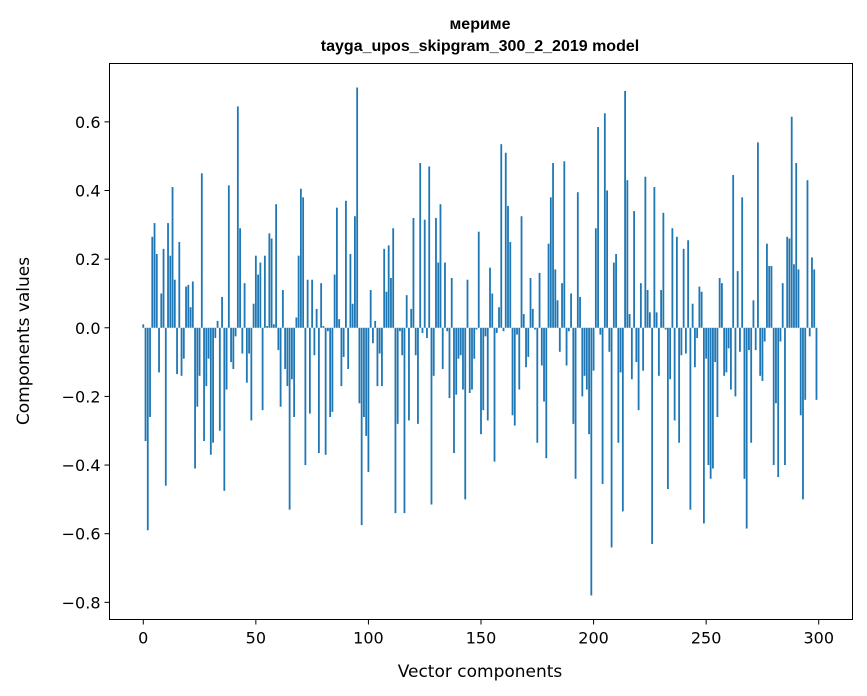  Describe the element at coordinates (81, 396) in the screenshot. I see `y-tick-label: −0.2` at that location.